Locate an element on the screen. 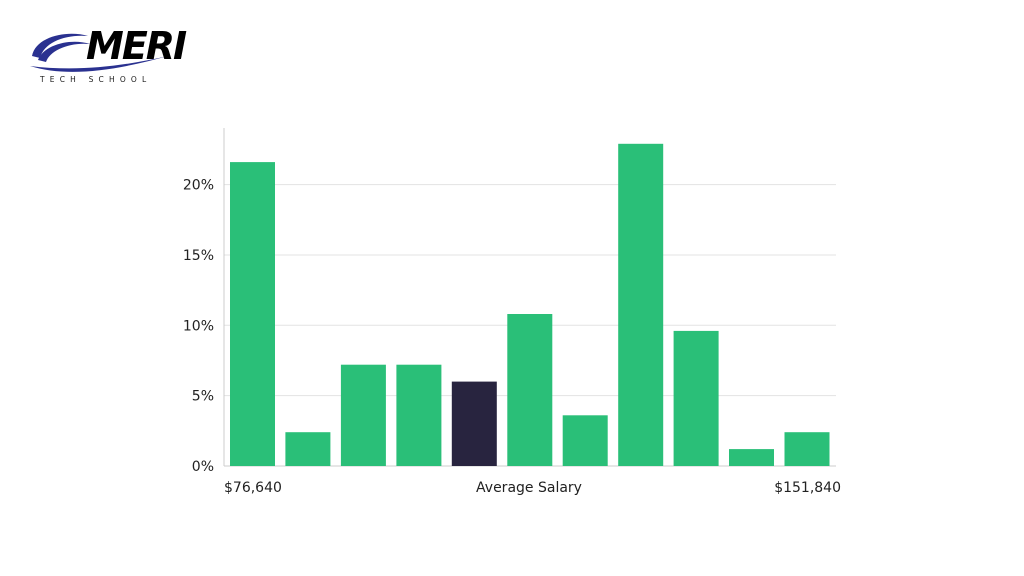 The height and width of the screenshot is (576, 1024). y-tick-label: 15% is located at coordinates (198, 256).